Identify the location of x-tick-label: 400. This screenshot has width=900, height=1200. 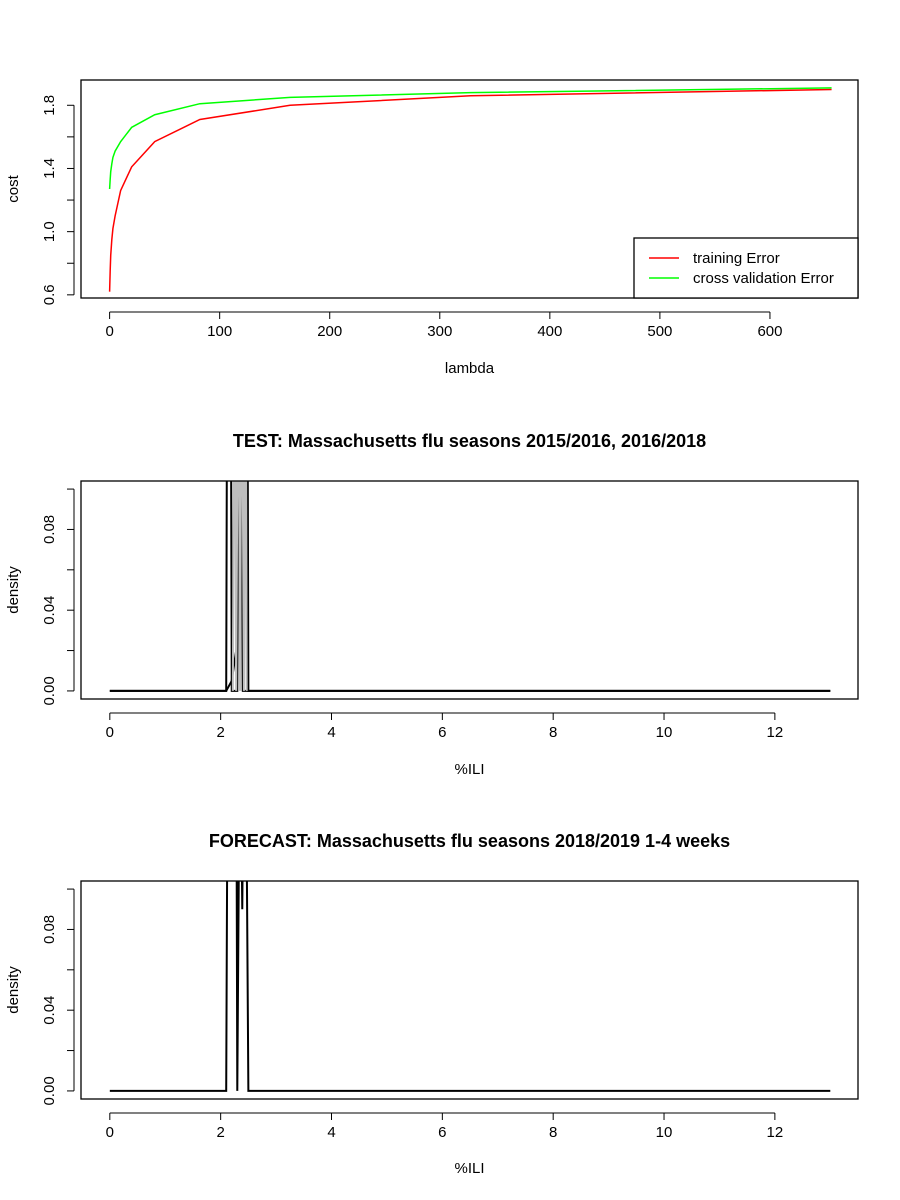
(549, 331).